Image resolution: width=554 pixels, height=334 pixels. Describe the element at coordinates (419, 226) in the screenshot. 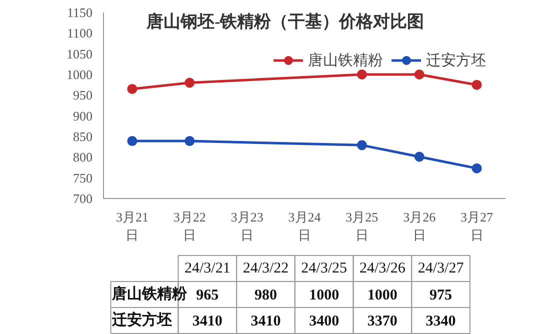

I see `x-tick-label: 3月26日` at that location.